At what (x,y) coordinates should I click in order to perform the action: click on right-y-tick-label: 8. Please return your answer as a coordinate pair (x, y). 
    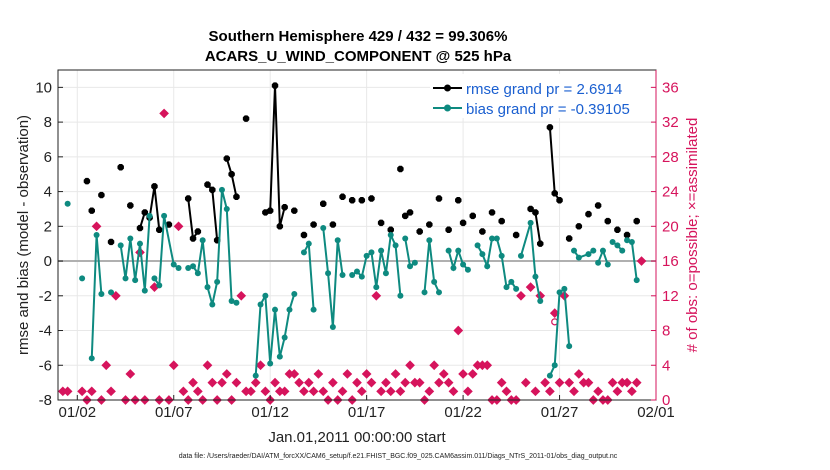
    Looking at the image, I should click on (666, 331).